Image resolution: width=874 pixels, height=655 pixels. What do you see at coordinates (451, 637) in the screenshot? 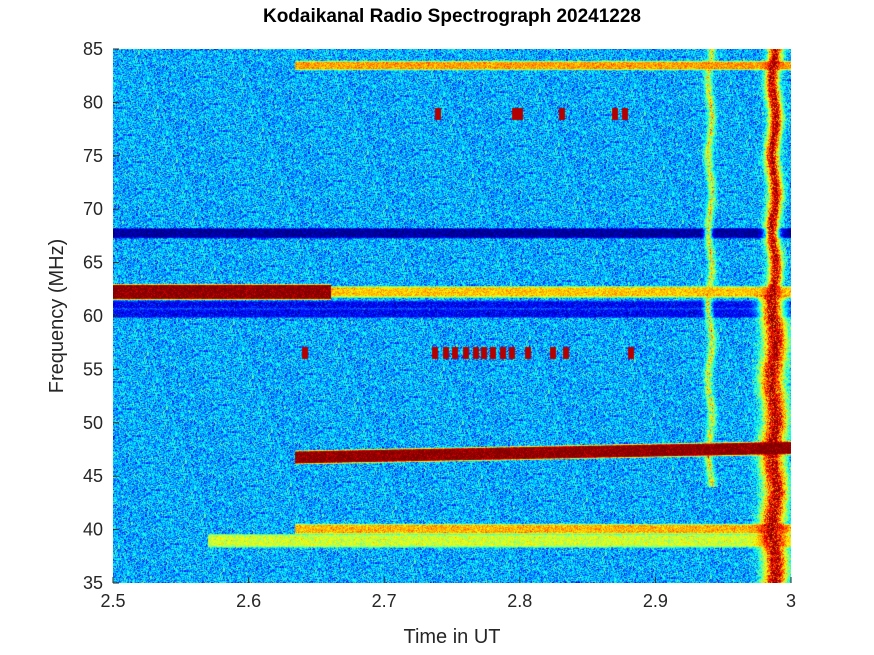
I see `x-axis-label: Time in UT` at bounding box center [451, 637].